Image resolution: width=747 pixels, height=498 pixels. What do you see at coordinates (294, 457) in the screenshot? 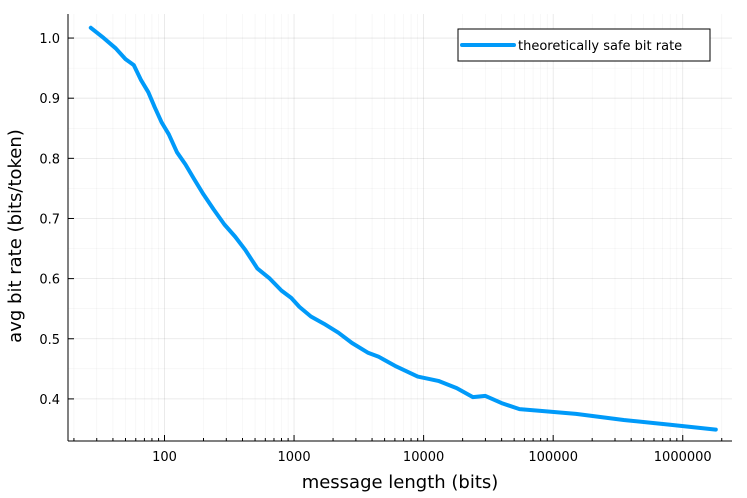
I see `x-tick-label: 1000` at bounding box center [294, 457].